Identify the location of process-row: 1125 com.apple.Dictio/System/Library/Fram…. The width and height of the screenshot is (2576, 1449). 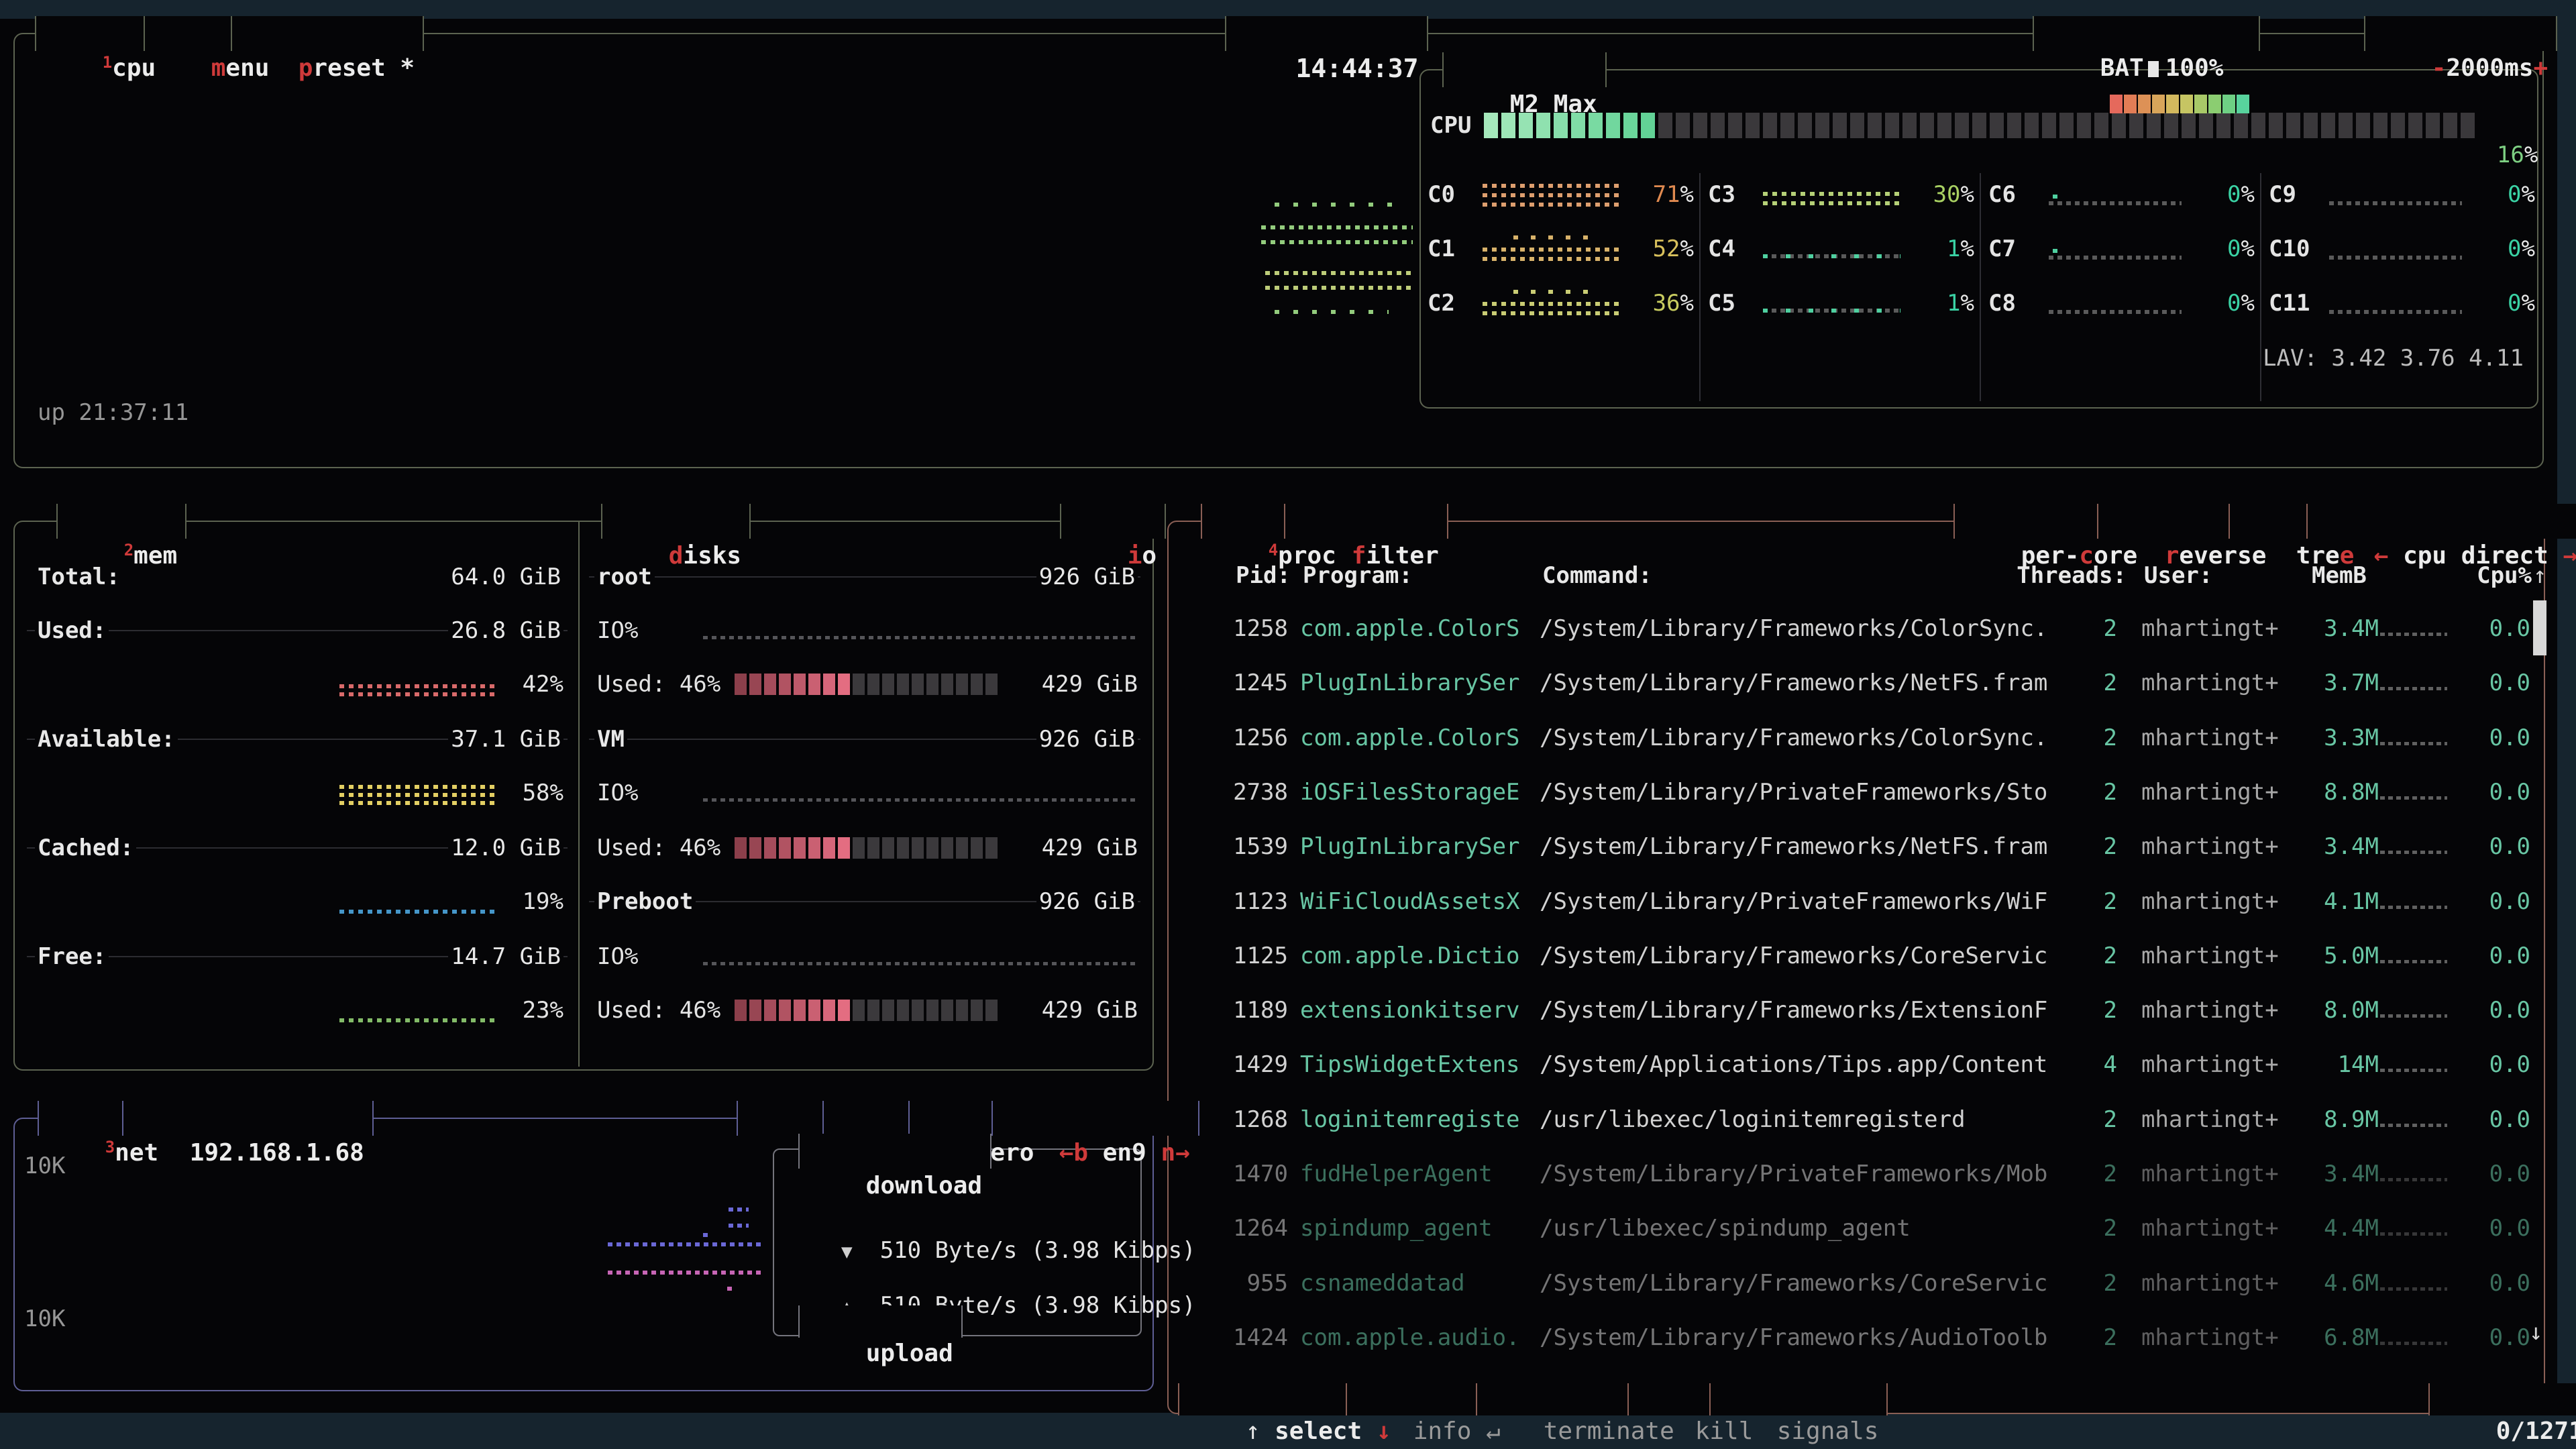
(1854, 956).